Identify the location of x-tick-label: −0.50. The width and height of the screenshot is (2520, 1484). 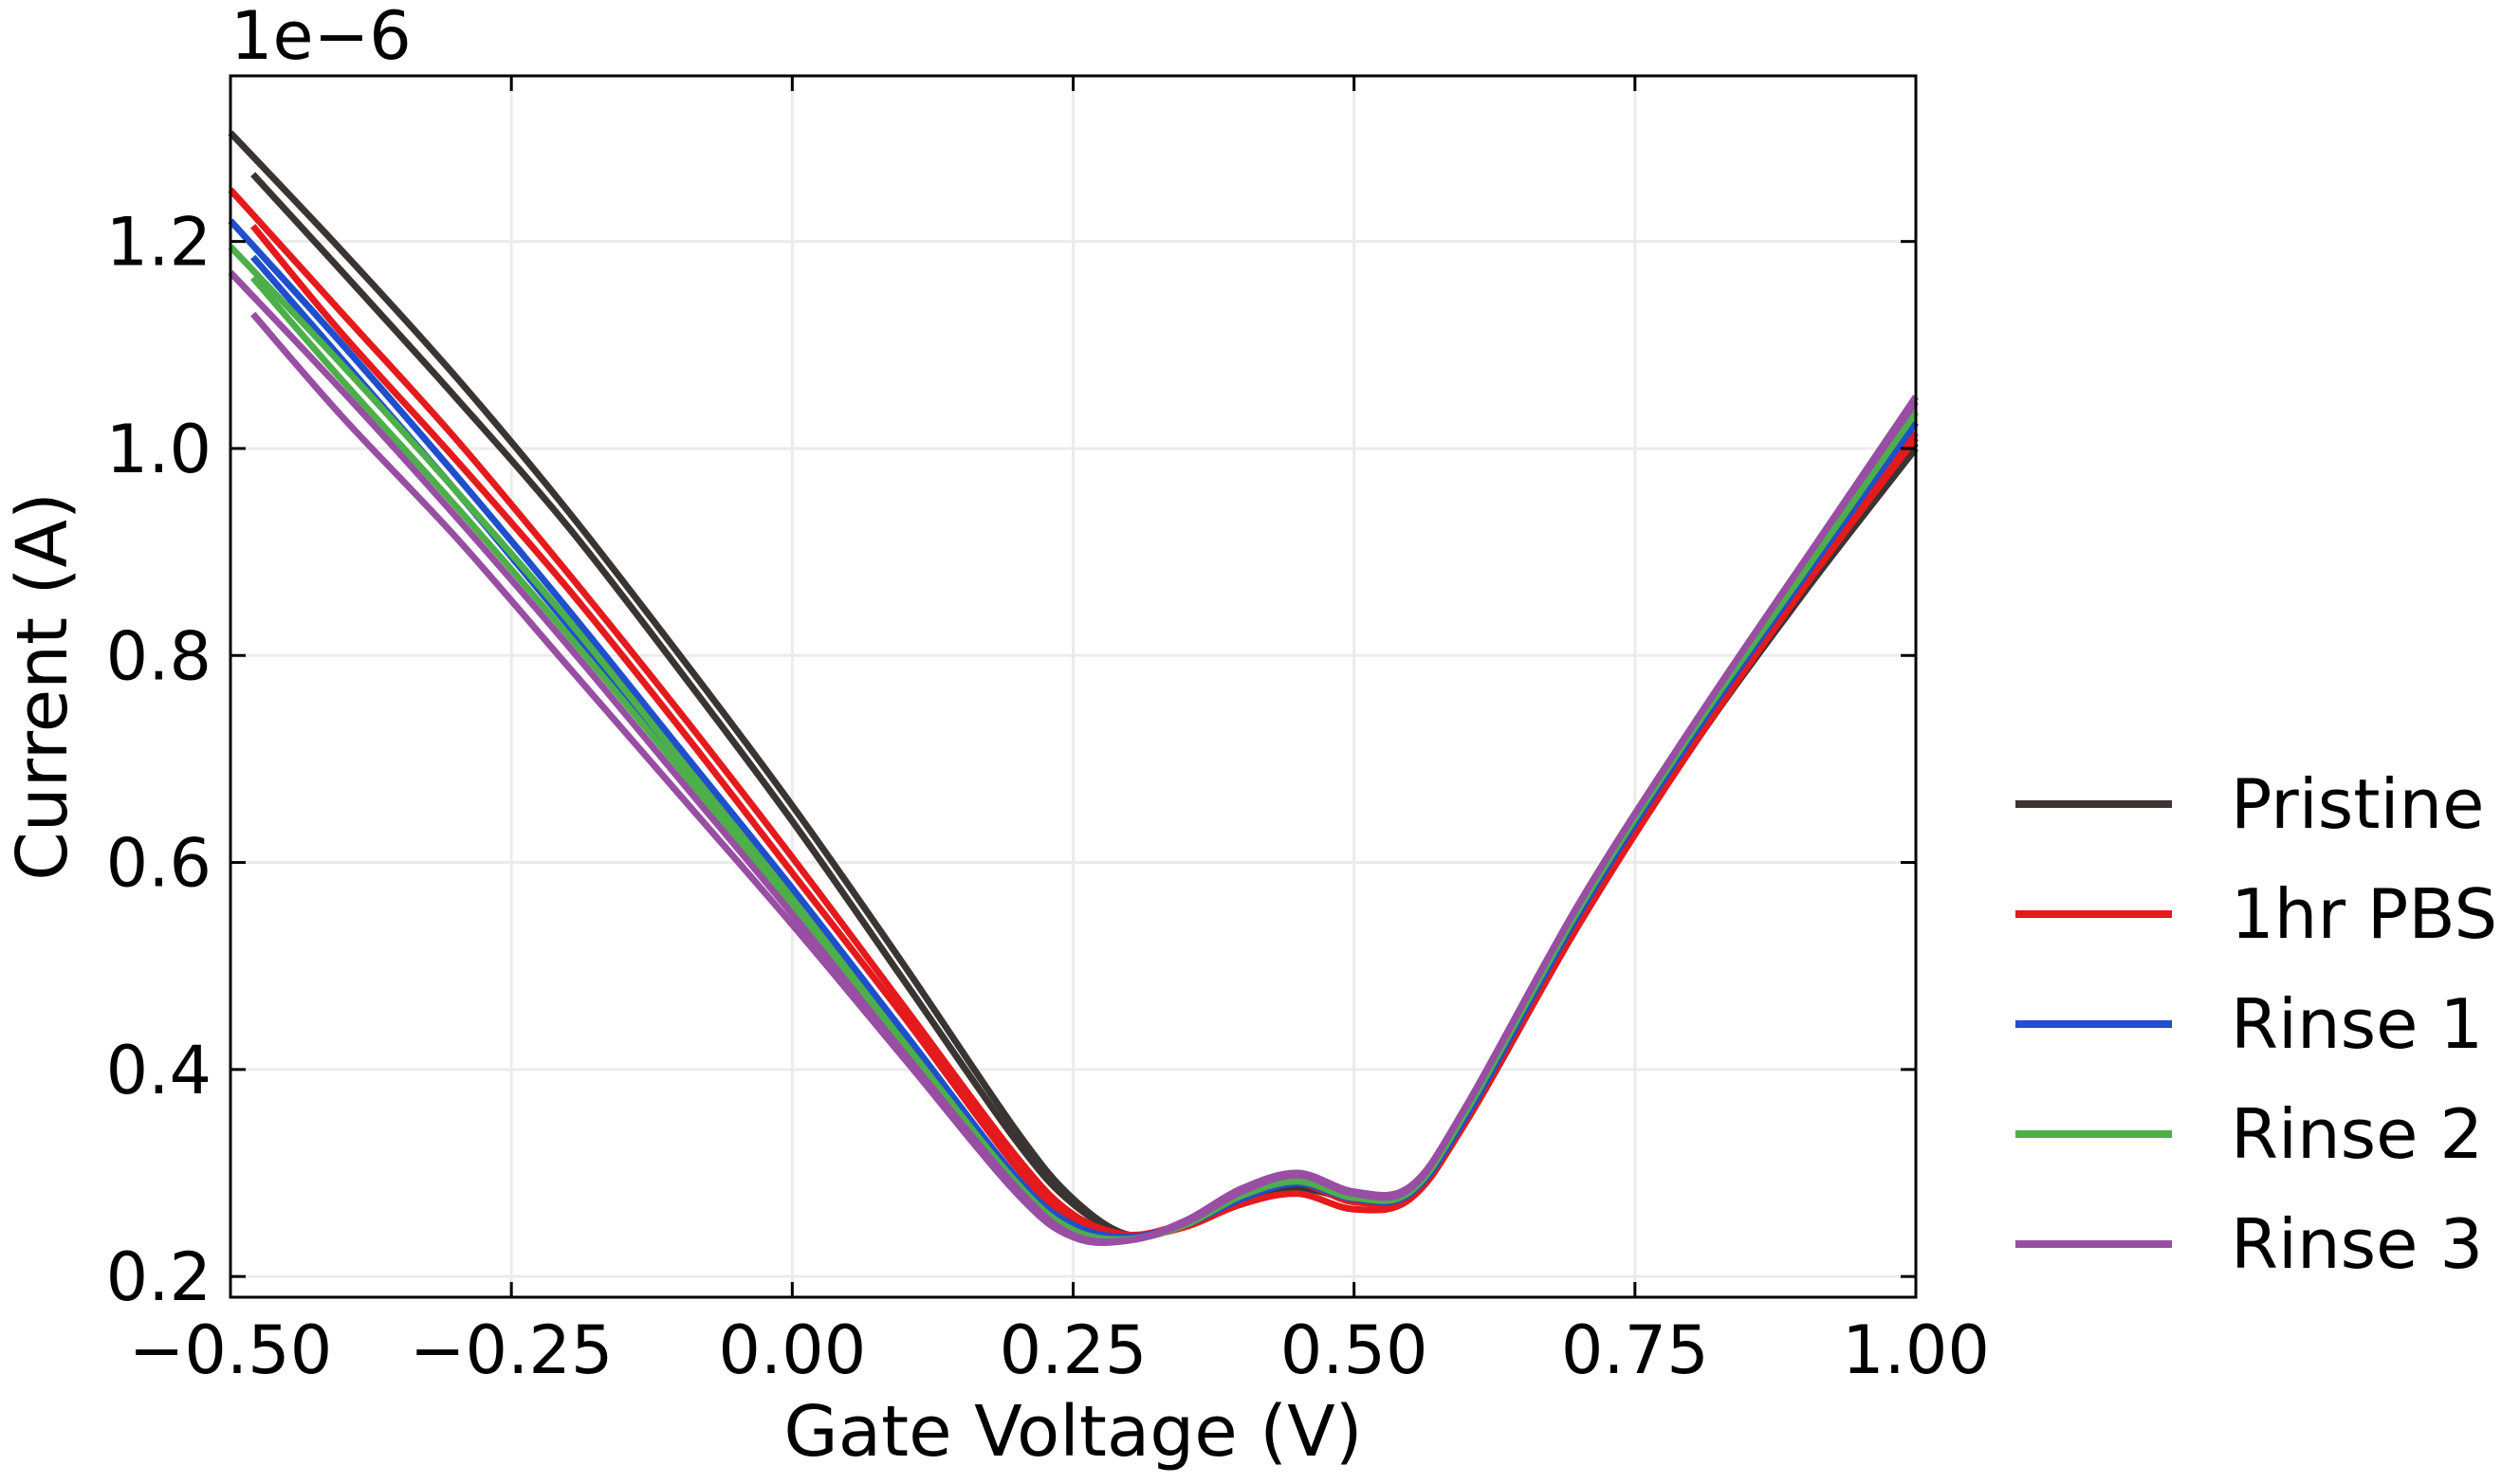
(231, 1350).